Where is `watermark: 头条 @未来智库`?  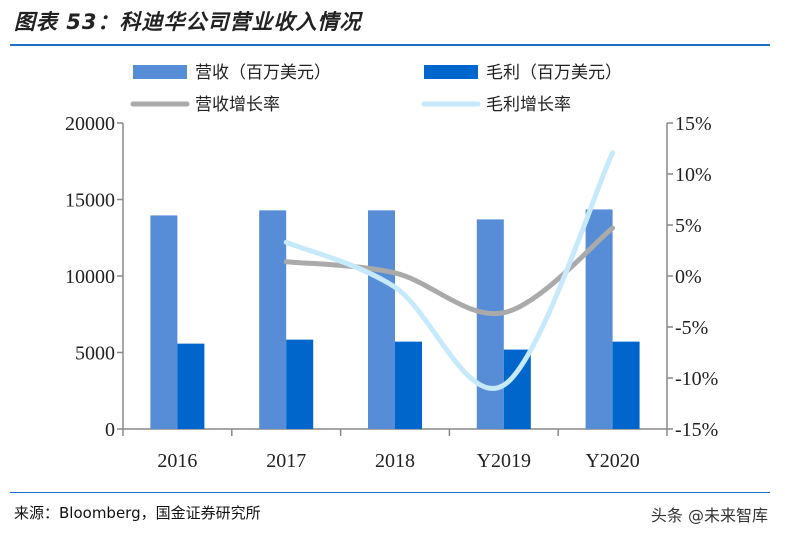
watermark: 头条 @未来智库 is located at coordinates (709, 515).